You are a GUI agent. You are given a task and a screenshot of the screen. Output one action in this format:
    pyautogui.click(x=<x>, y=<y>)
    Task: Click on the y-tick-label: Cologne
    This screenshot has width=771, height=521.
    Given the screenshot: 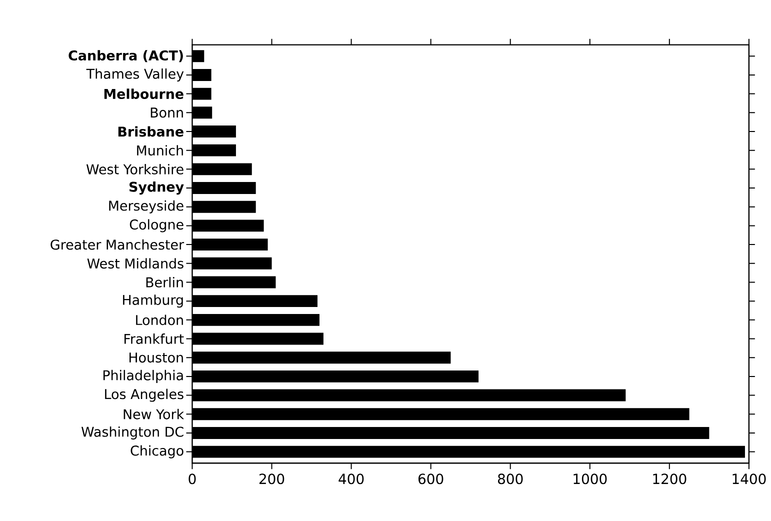 What is the action you would take?
    pyautogui.click(x=157, y=225)
    